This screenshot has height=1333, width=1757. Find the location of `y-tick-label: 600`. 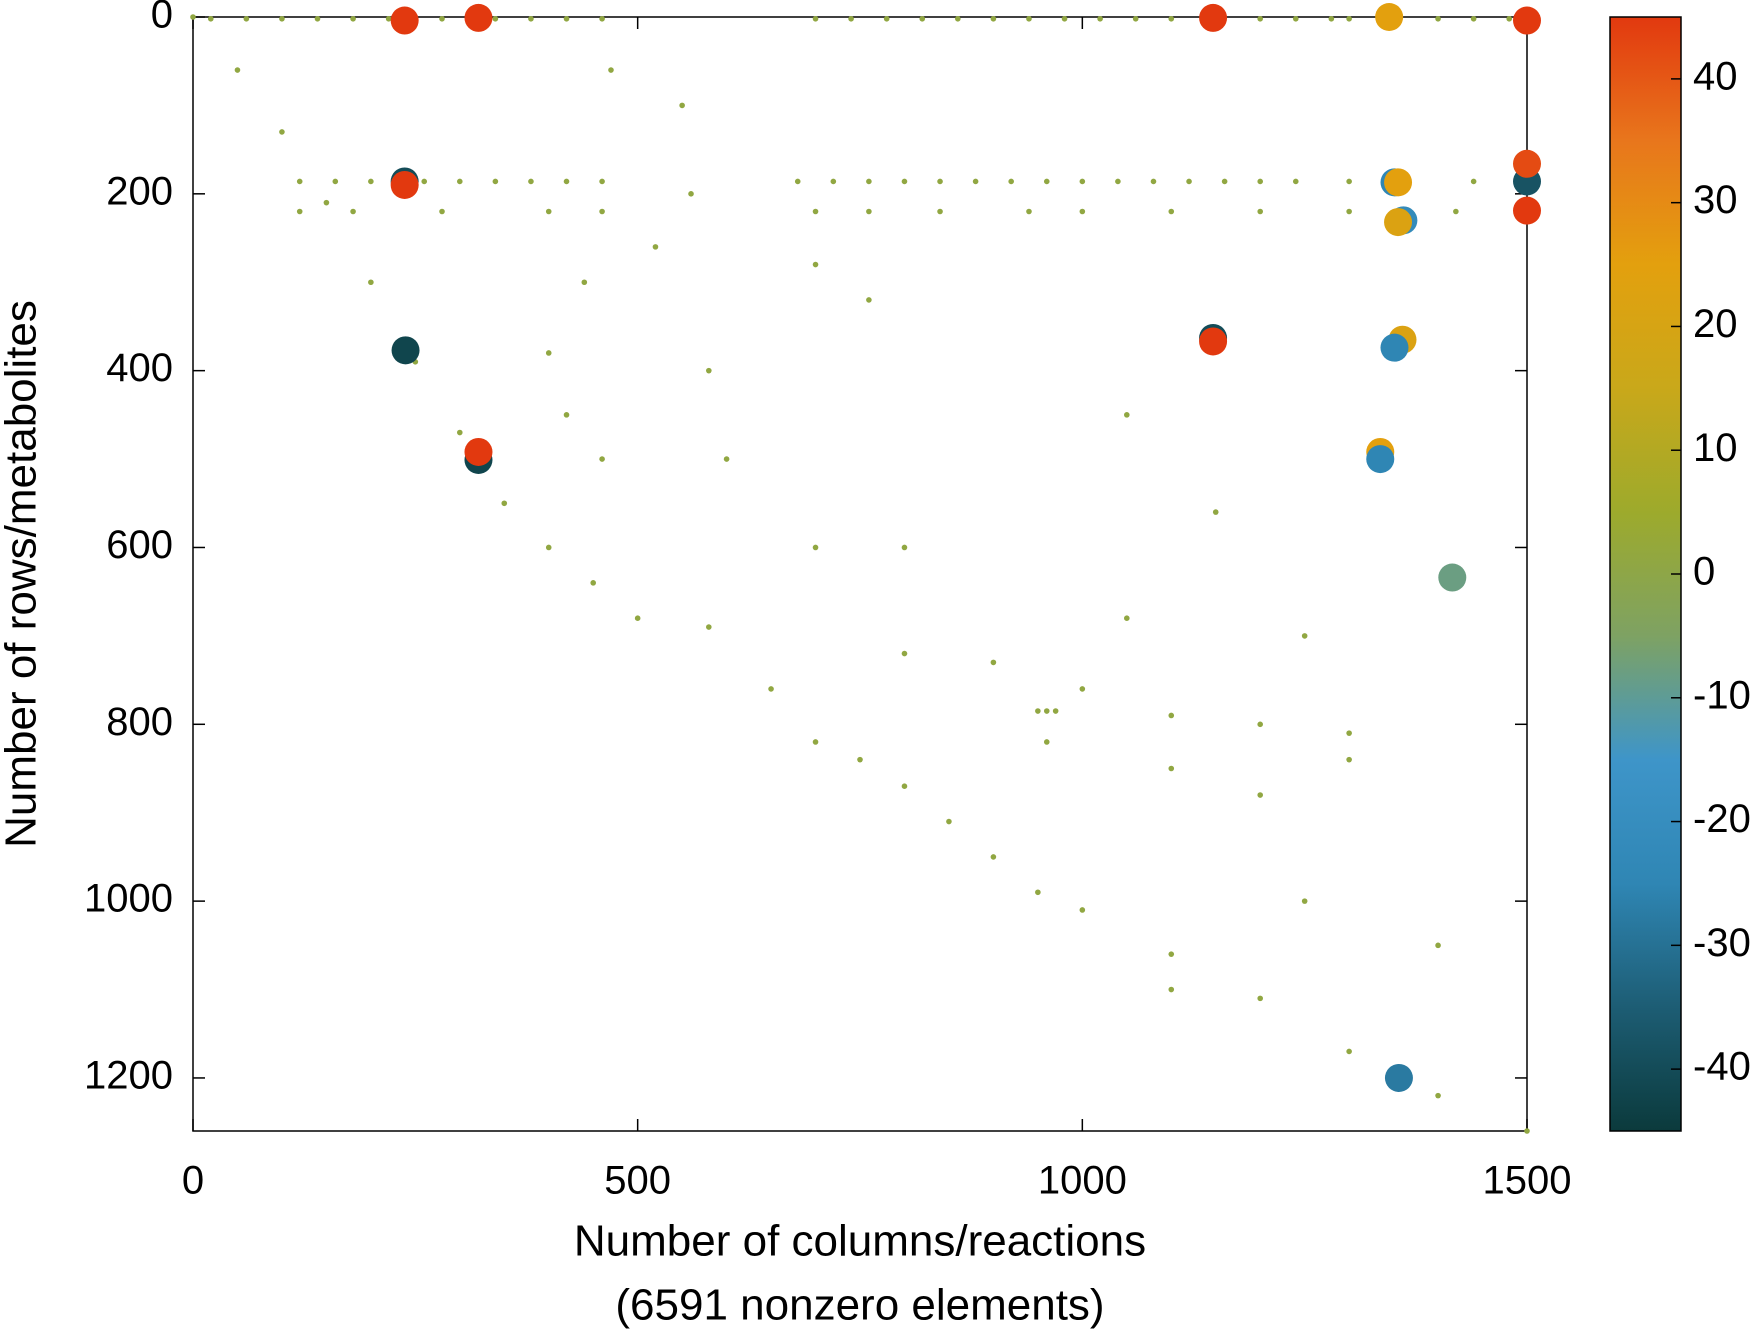

y-tick-label: 600 is located at coordinates (139, 545).